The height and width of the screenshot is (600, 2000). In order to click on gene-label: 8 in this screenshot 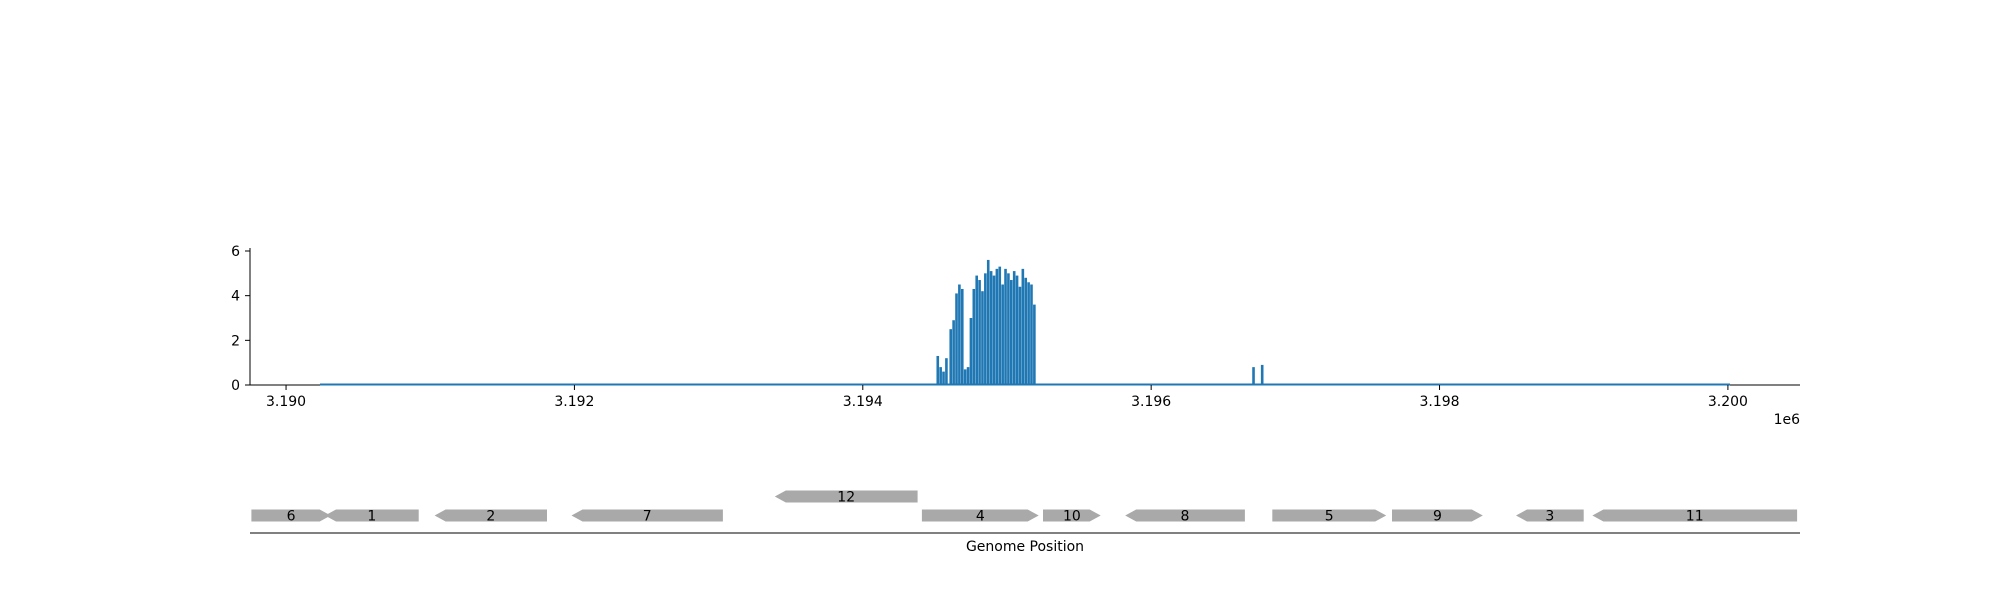, I will do `click(1185, 517)`.